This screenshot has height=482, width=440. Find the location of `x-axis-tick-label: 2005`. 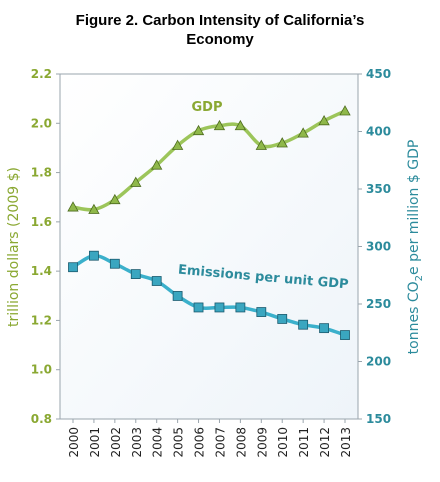

x-axis-tick-label: 2005 is located at coordinates (179, 442).